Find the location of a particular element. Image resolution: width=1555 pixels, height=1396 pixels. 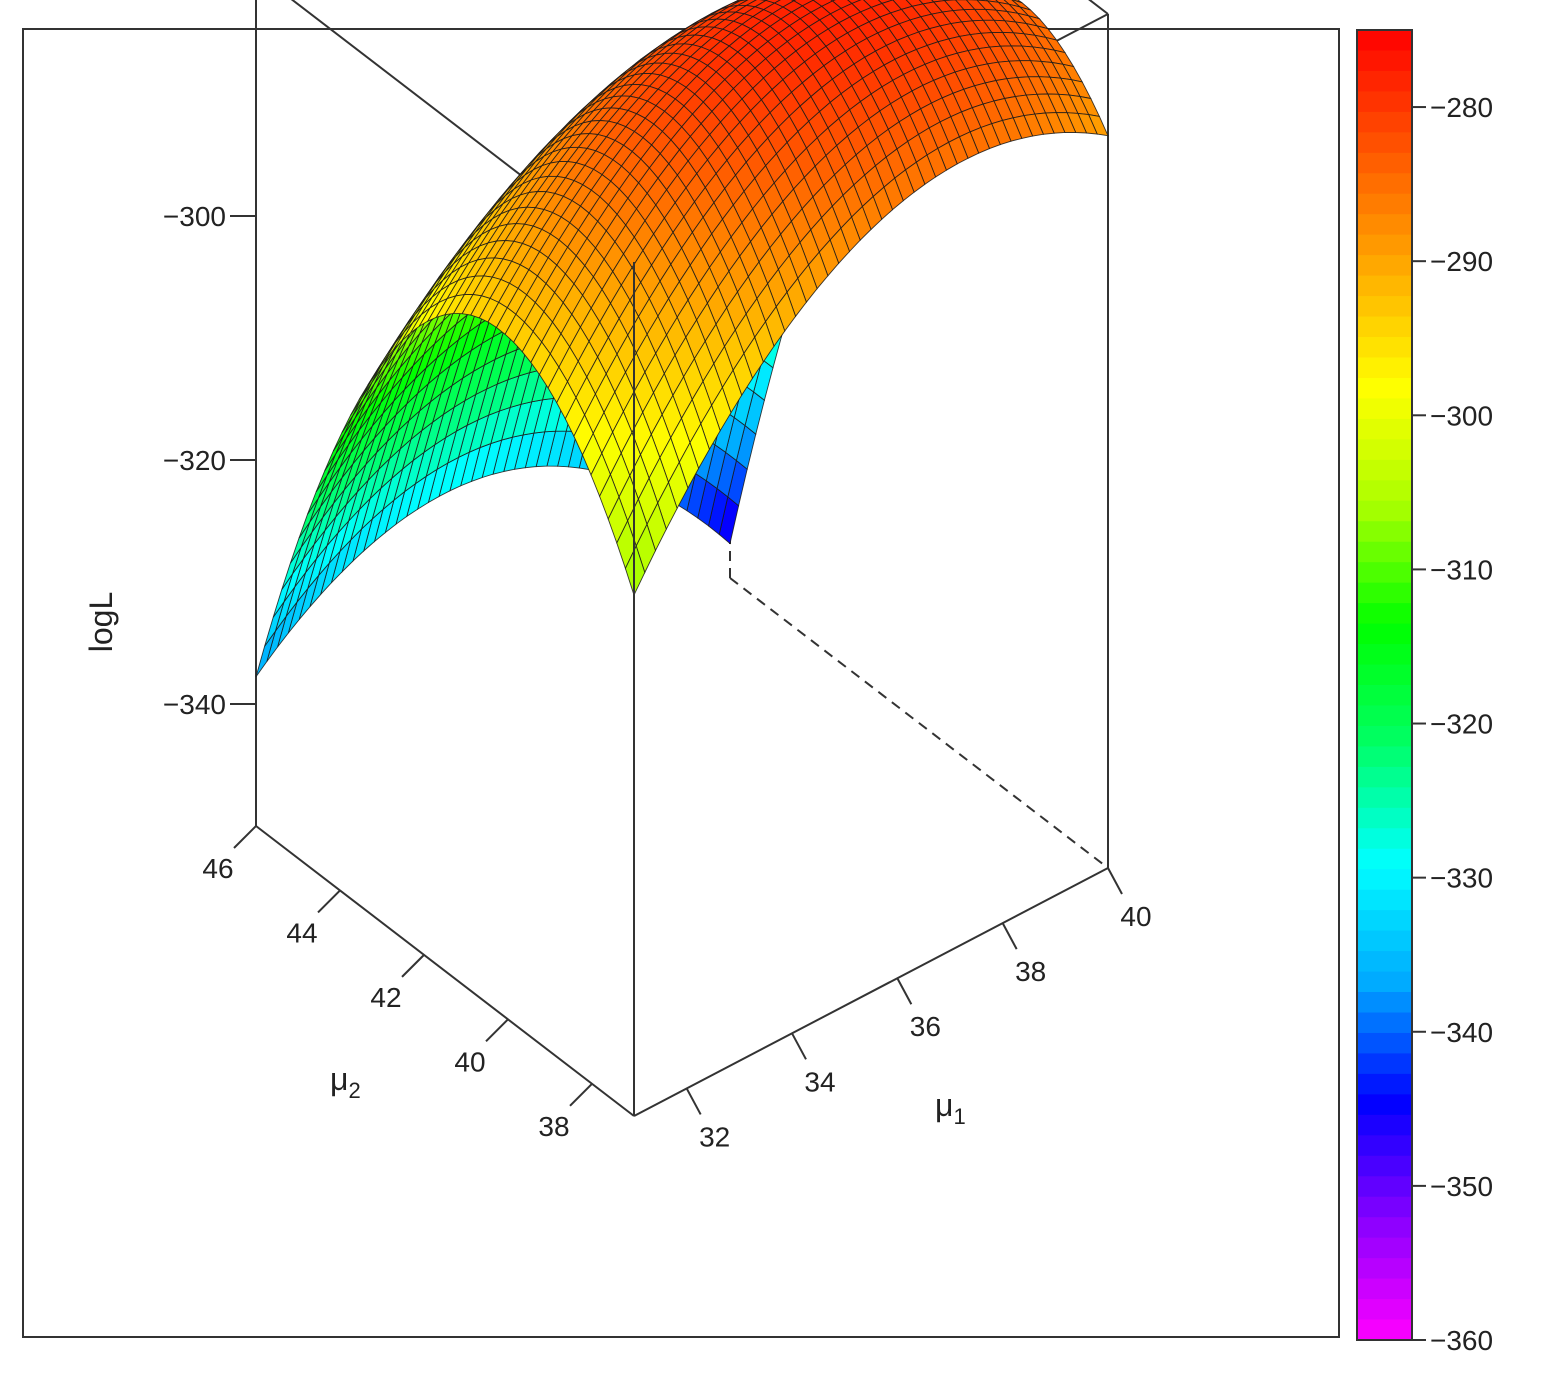

colorbar-tick-label: −320 is located at coordinates (1461, 724).